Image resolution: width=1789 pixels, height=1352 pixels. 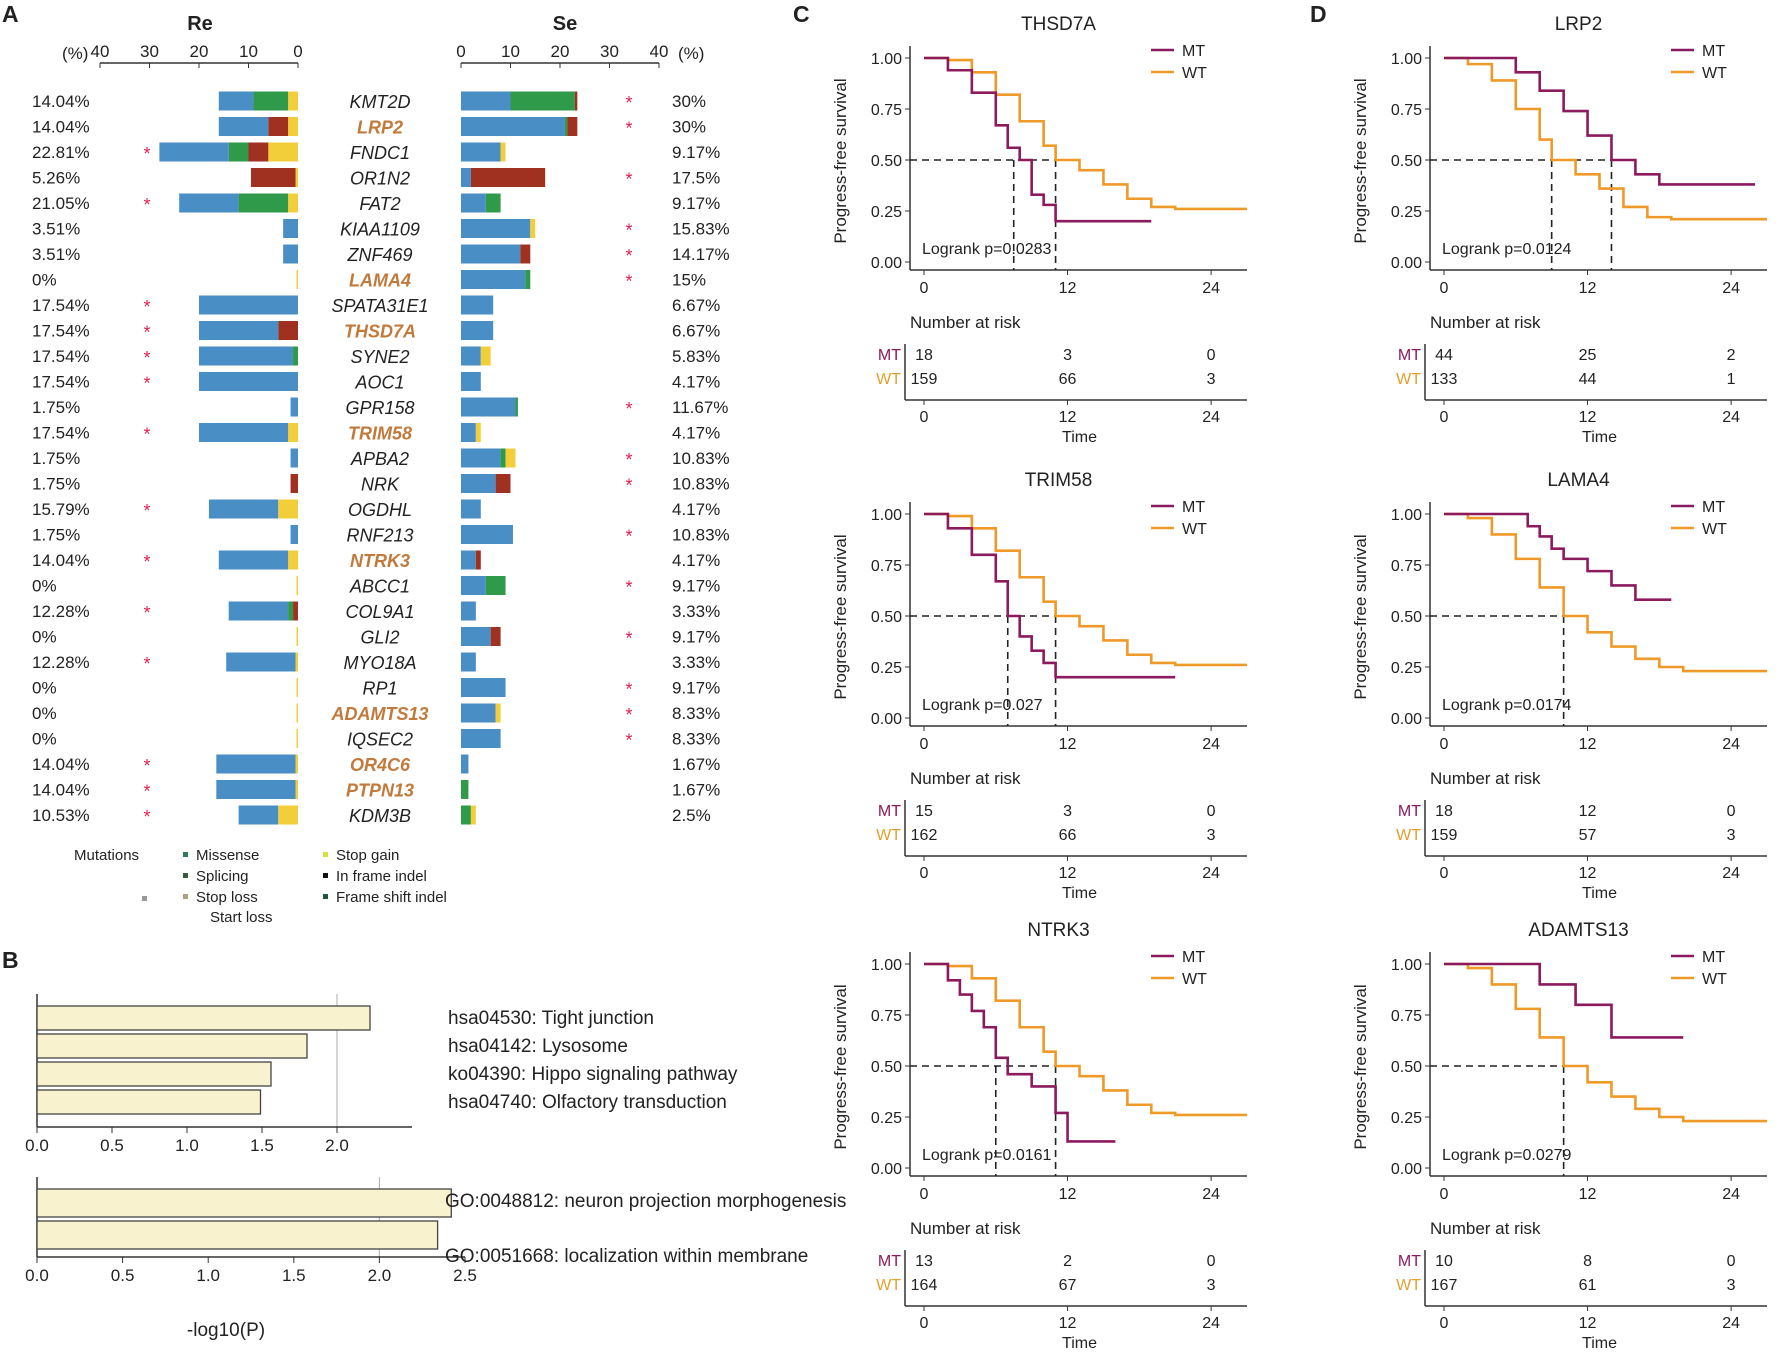 What do you see at coordinates (888, 835) in the screenshot?
I see `risk-row-label-wt: WT` at bounding box center [888, 835].